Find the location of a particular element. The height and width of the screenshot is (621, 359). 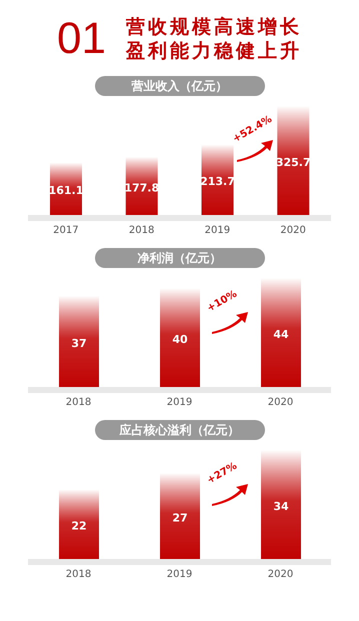

data-label: 325.7 is located at coordinates (293, 162).